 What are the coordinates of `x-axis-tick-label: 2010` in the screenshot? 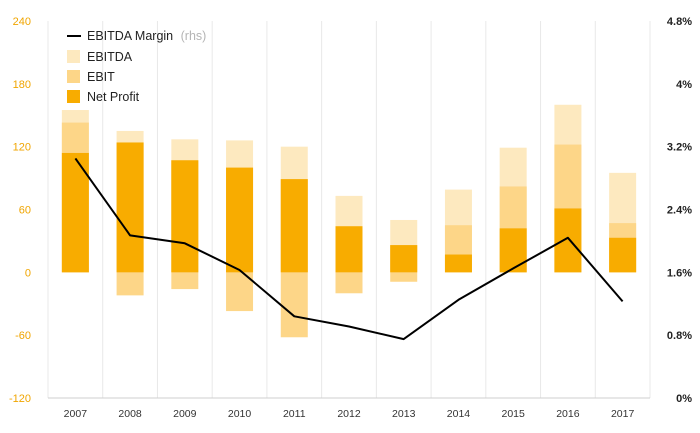 It's located at (240, 414).